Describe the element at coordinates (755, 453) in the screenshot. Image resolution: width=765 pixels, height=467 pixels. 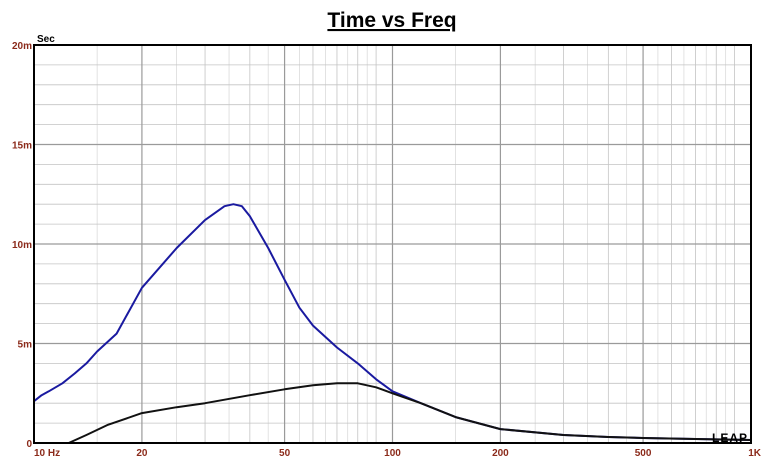
I see `x-tick-label: 1K` at that location.